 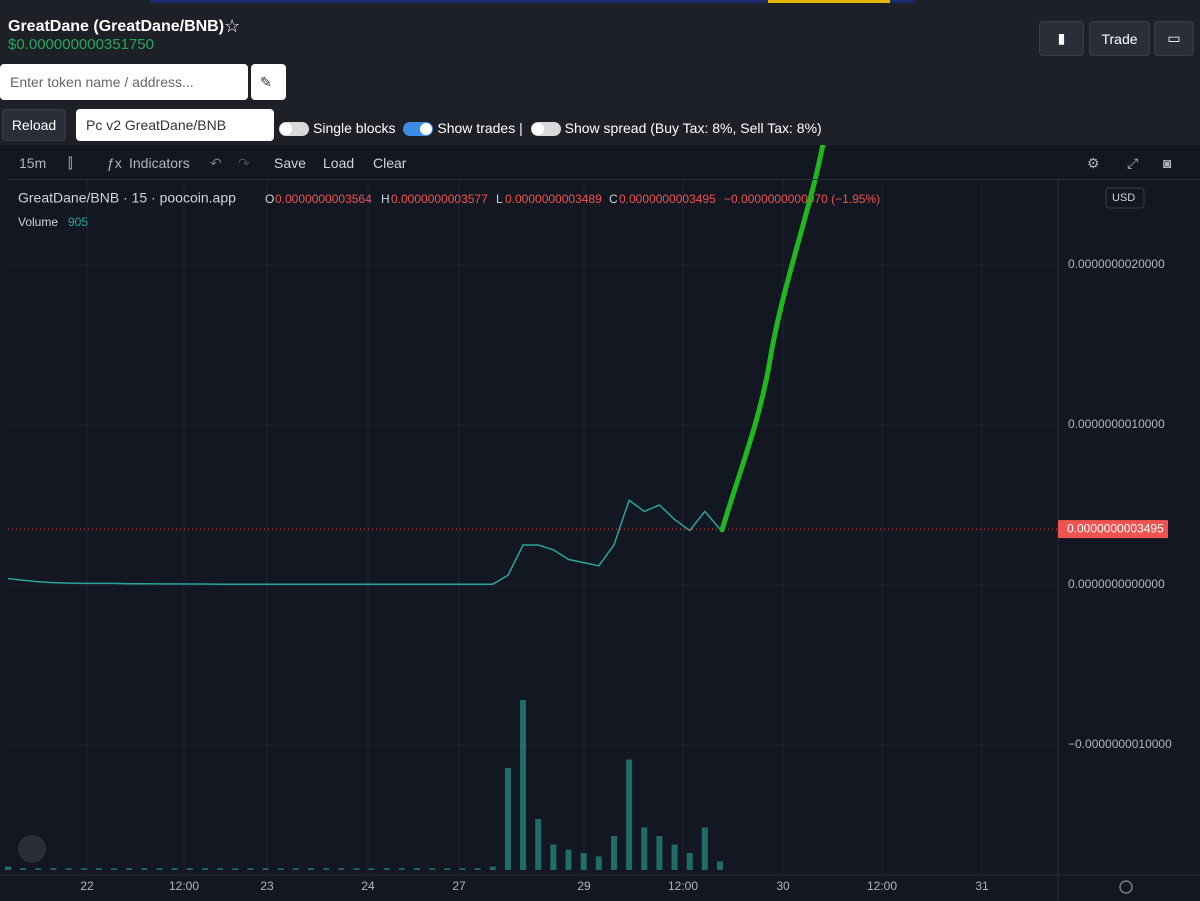 I want to click on screenshot-button: ◙, so click(x=1167, y=163).